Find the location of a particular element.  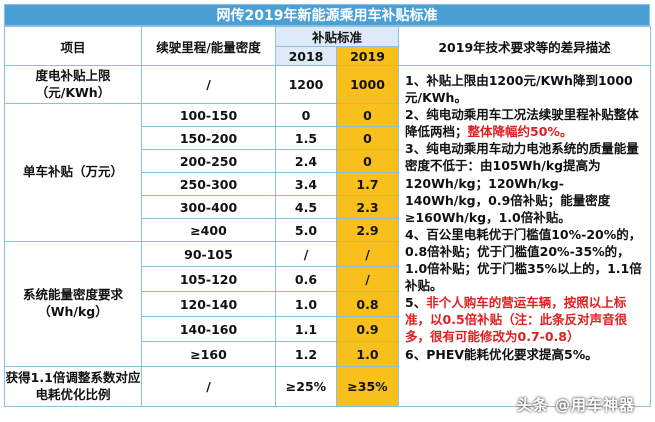

value-2018: 5.0 is located at coordinates (306, 230).